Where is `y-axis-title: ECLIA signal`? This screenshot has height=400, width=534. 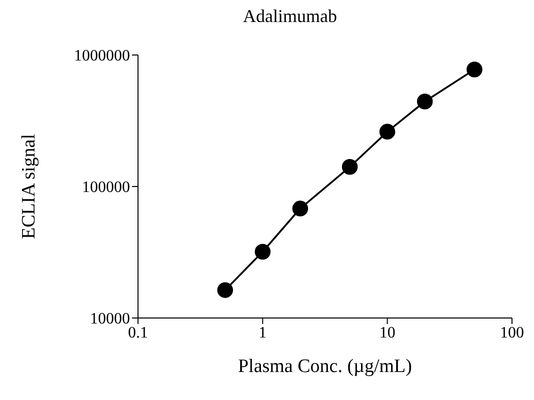
y-axis-title: ECLIA signal is located at coordinates (29, 187).